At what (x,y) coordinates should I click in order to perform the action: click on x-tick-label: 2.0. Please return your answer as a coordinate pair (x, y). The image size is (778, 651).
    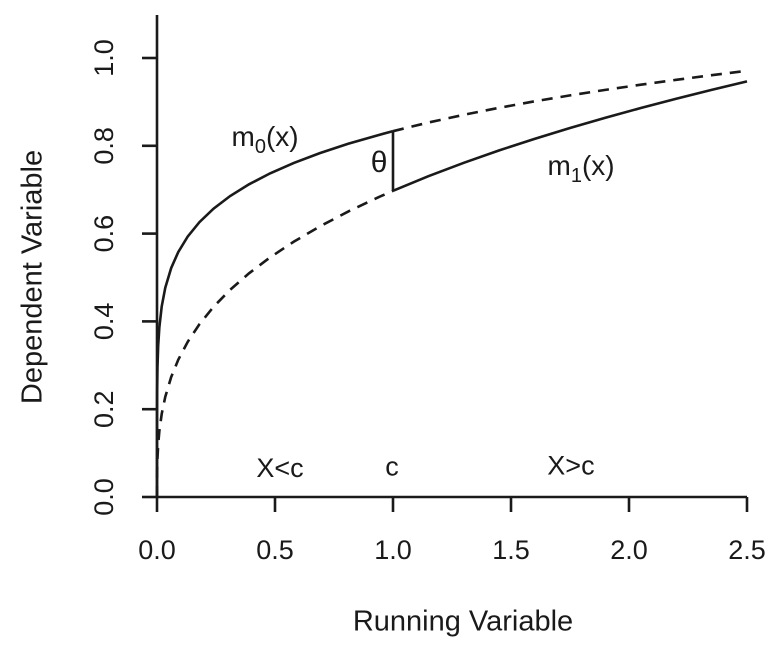
    Looking at the image, I should click on (629, 550).